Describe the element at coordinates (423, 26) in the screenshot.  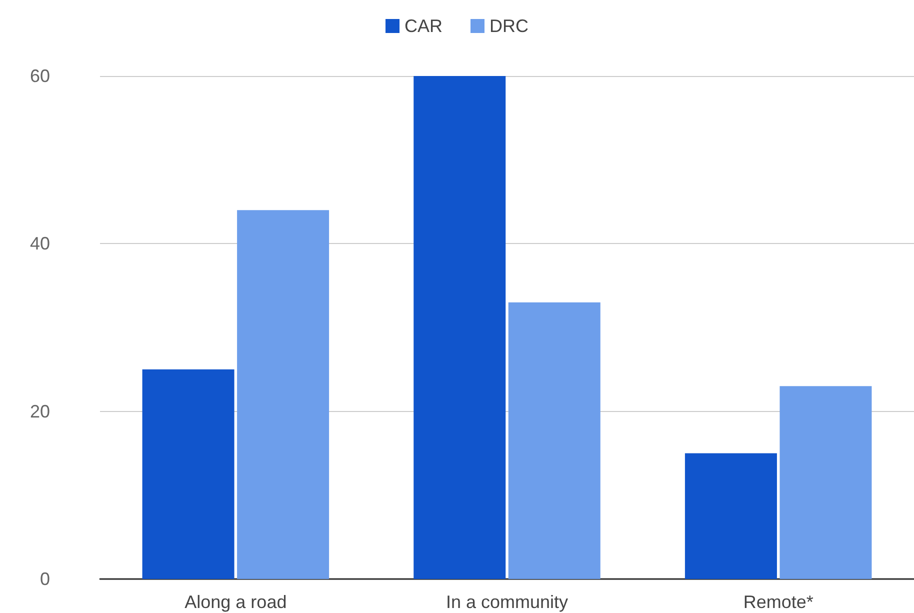
I see `legend-label: CAR` at that location.